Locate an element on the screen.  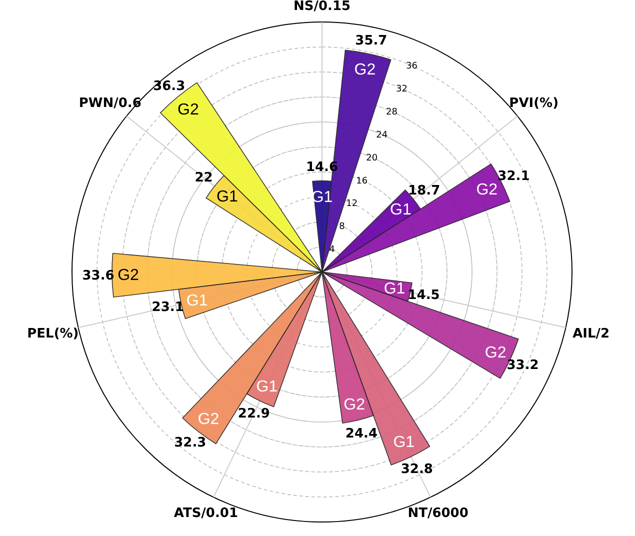
data-label: 35.7 is located at coordinates (371, 40).